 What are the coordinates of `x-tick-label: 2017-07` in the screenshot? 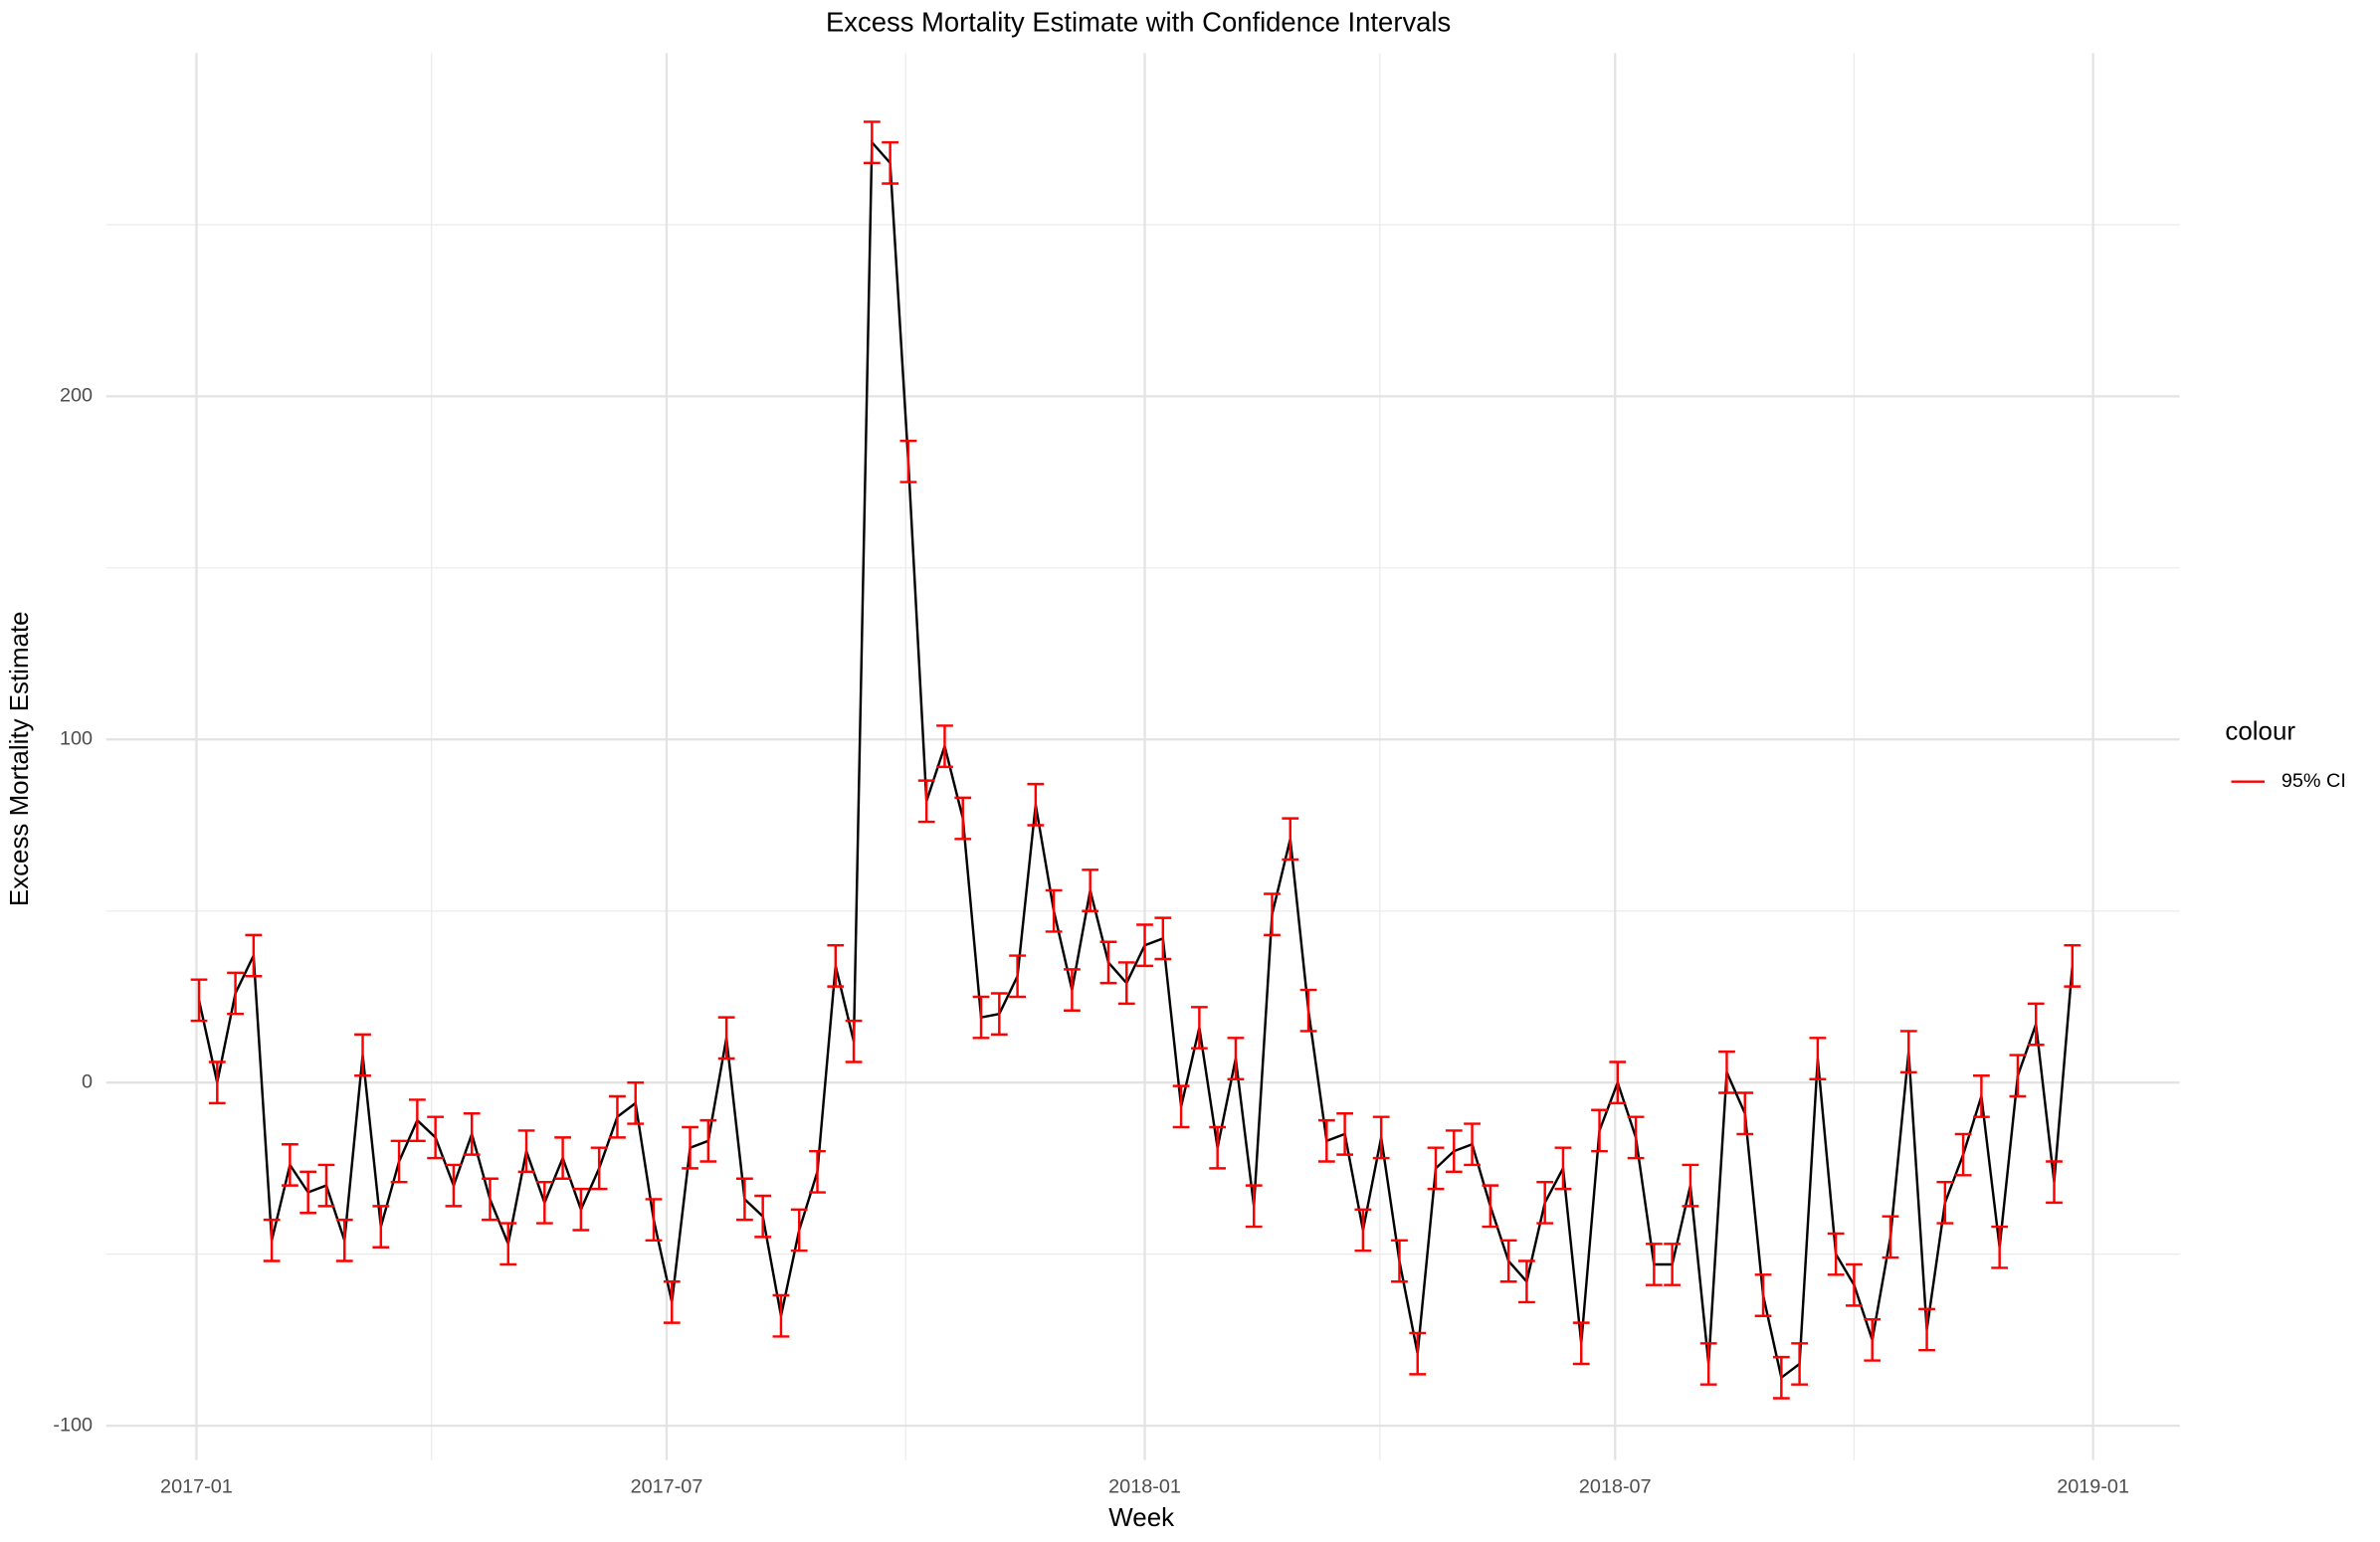 It's located at (667, 1486).